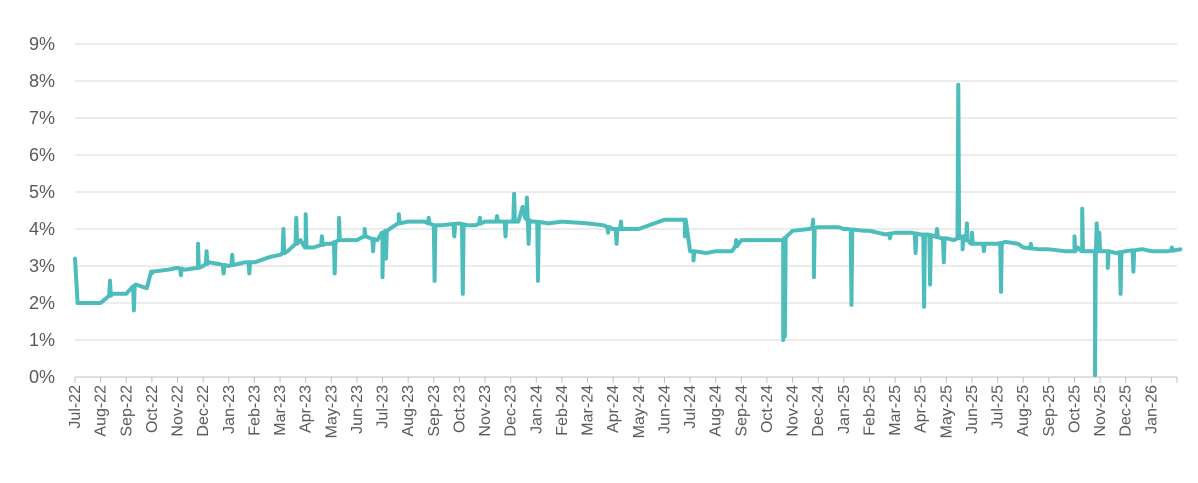 The image size is (1198, 483). Describe the element at coordinates (818, 411) in the screenshot. I see `x-tick-label: Dec-24` at that location.